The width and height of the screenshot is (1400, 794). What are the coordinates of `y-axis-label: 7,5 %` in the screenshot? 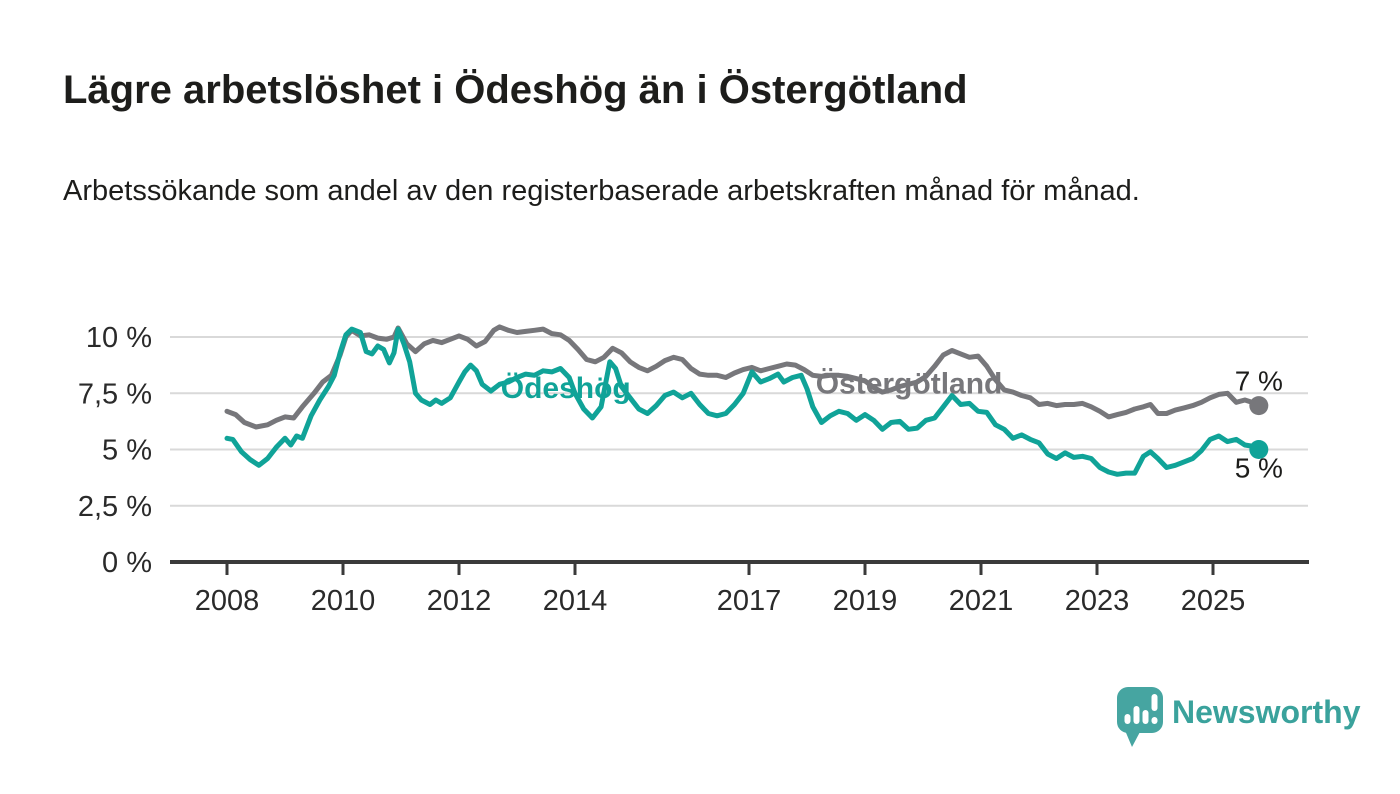 It's located at (115, 394).